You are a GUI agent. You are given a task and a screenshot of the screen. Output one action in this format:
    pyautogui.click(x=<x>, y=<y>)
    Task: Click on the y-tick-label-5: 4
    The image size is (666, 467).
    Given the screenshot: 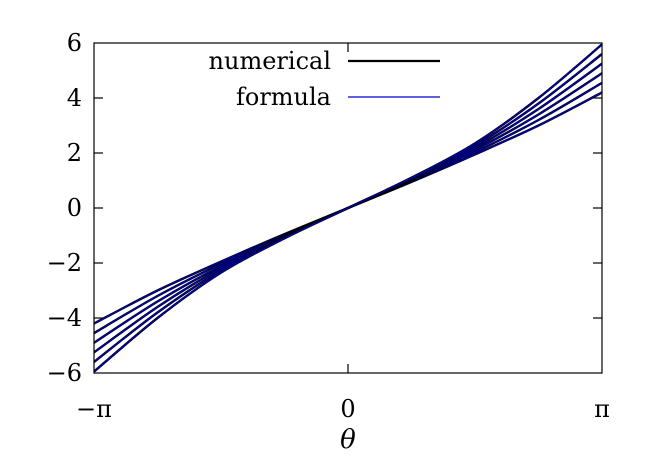 What is the action you would take?
    pyautogui.click(x=74, y=98)
    